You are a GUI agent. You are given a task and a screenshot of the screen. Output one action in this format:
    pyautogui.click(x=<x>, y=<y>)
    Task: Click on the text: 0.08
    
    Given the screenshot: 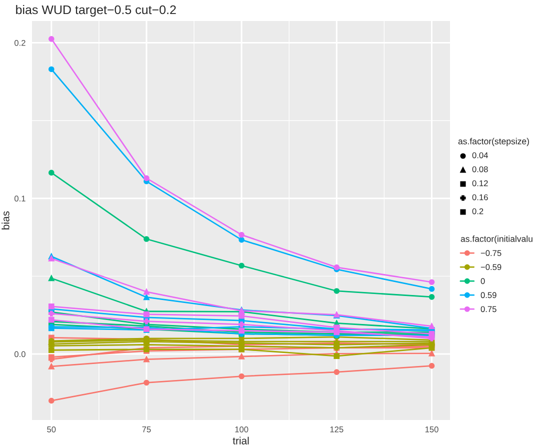 What is the action you would take?
    pyautogui.click(x=480, y=169)
    